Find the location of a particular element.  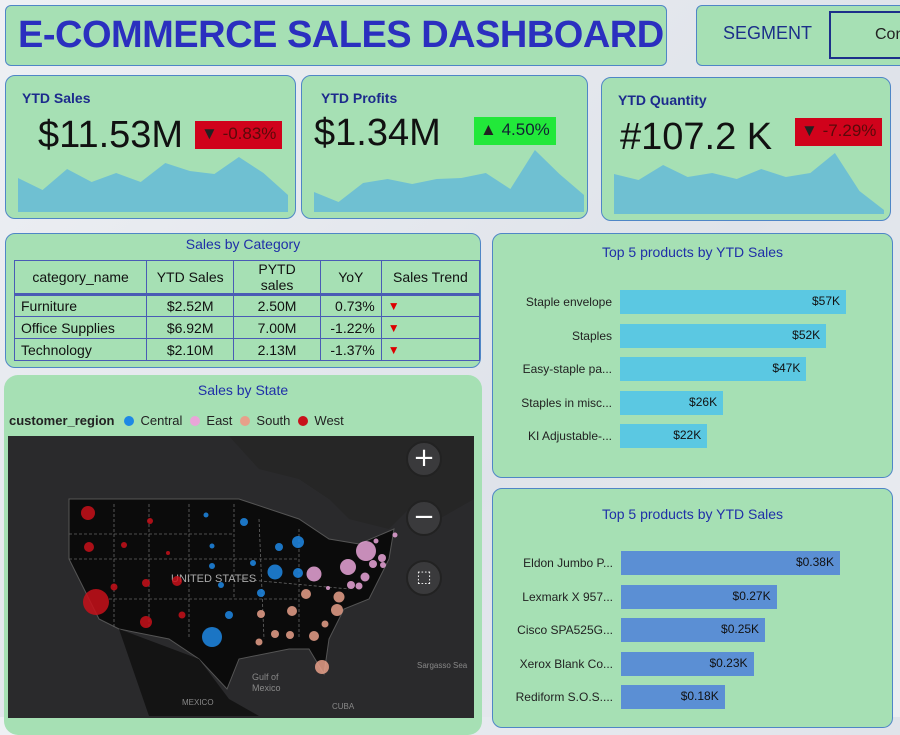

legend-item: Central is located at coordinates (161, 420).